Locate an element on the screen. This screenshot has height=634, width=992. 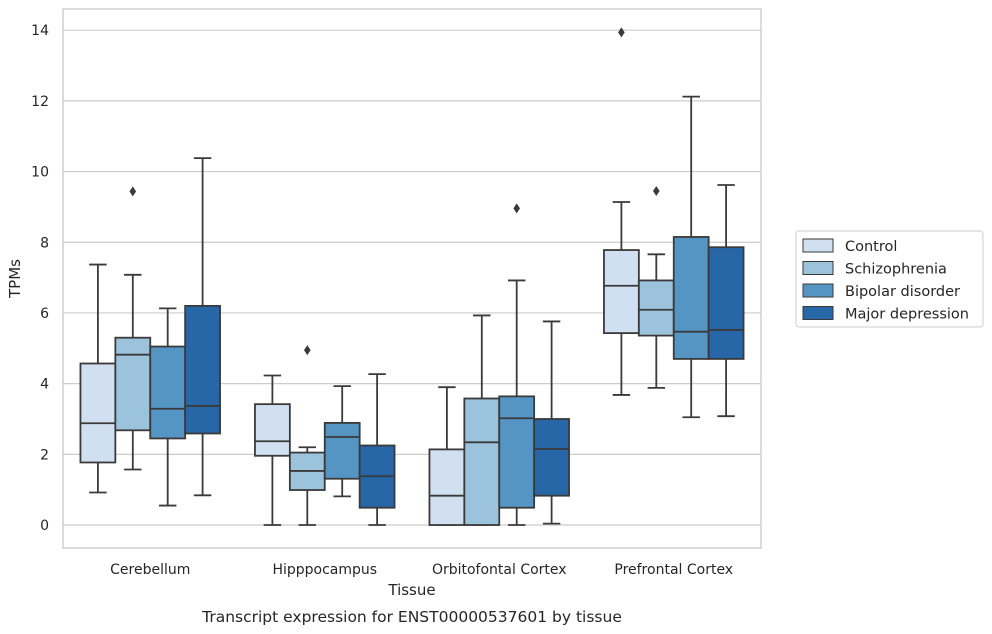
legend-label: Major depression is located at coordinates (907, 315).